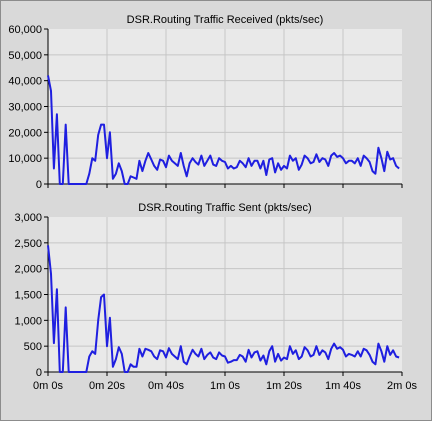  Describe the element at coordinates (25, 159) in the screenshot. I see `y-tick-label: 10,000` at that location.